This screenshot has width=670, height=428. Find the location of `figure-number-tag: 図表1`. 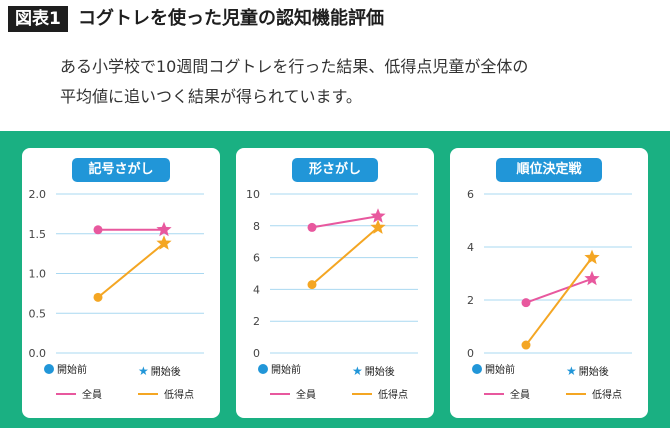

figure-number-tag: 図表1 is located at coordinates (38, 19).